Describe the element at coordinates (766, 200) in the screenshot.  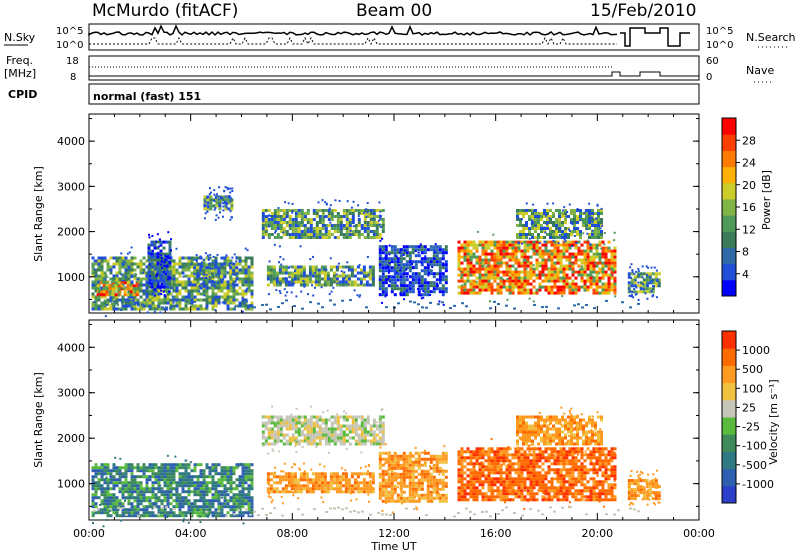
I see `power-colorbar-label: Power [dB]` at that location.